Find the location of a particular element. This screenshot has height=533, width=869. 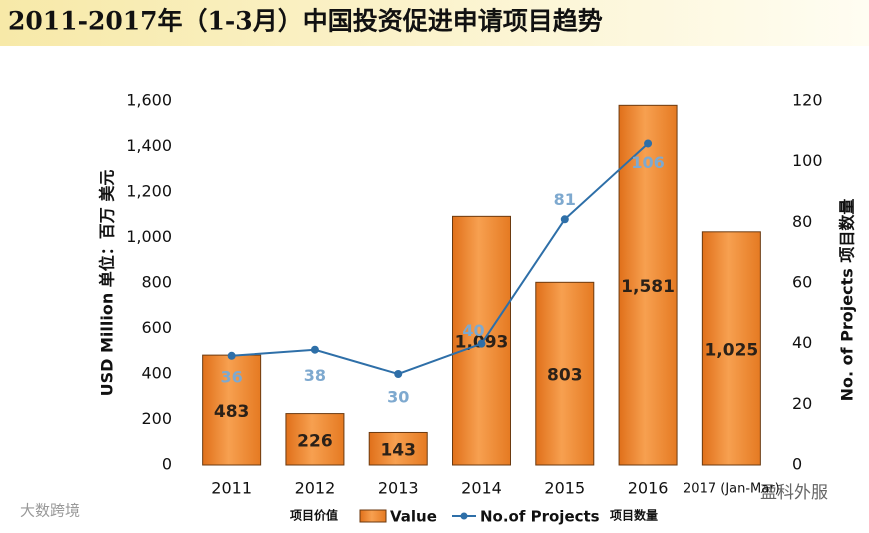

y2-tick-label: 80 is located at coordinates (802, 221).